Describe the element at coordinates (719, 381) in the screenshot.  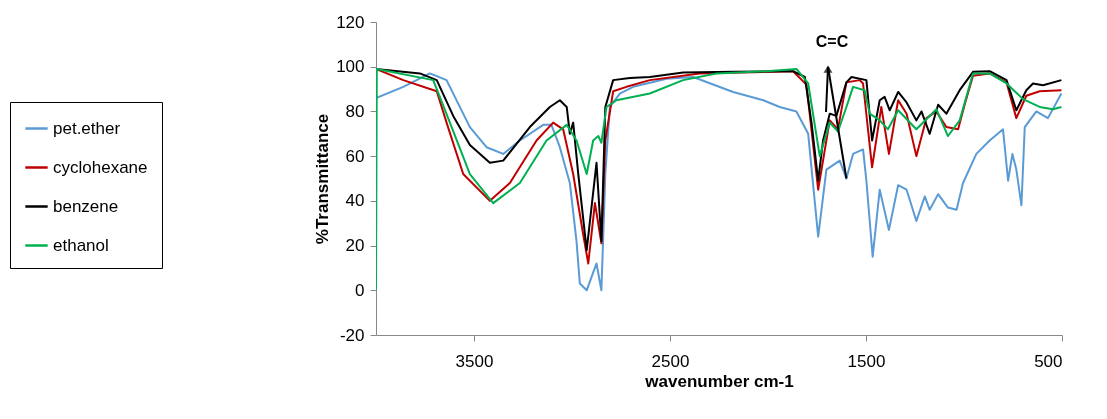
I see `x-axis-title: wavenumber cm-1` at that location.